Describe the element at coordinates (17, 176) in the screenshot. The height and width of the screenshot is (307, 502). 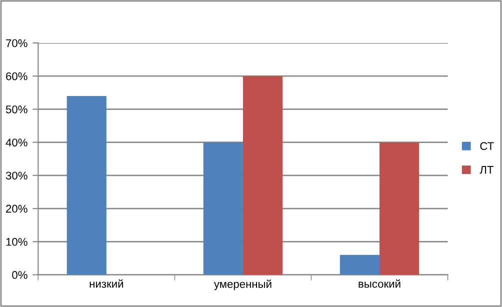
I see `y-tick-label: 30%` at that location.